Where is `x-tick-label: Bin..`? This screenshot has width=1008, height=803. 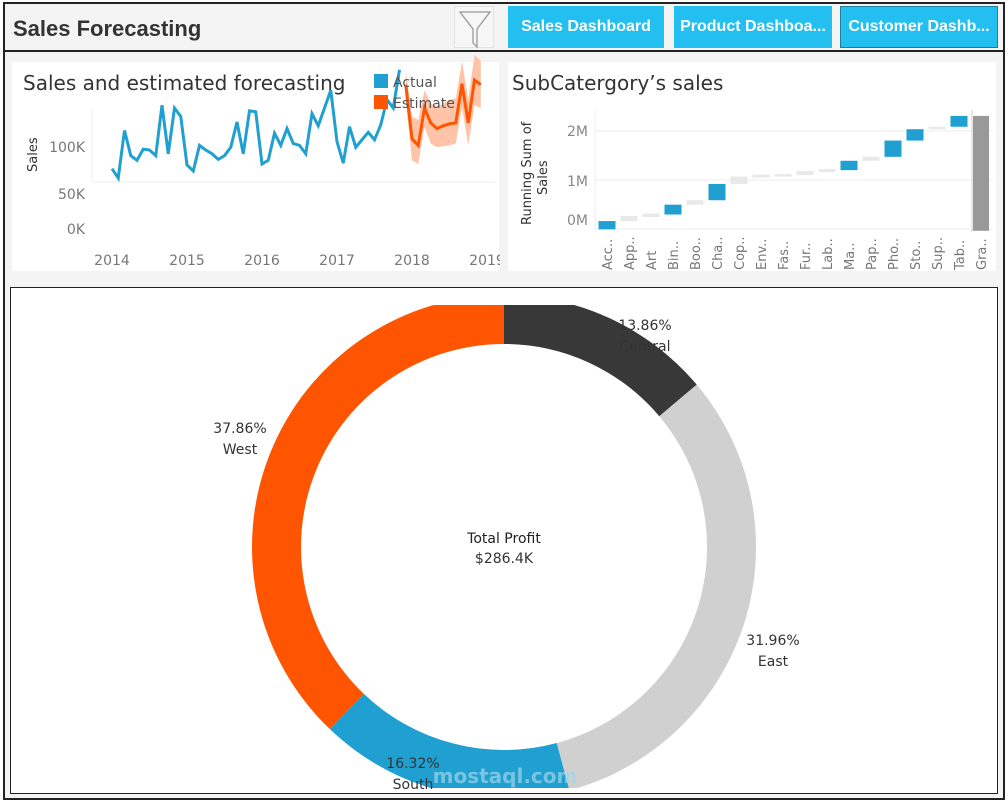 x-tick-label: Bin.. is located at coordinates (674, 255).